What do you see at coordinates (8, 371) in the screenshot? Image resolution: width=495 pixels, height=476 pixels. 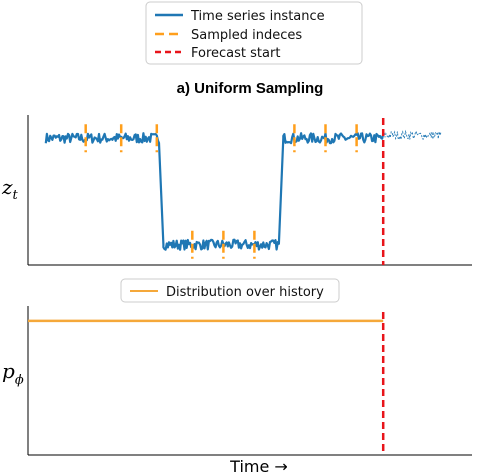 I see `bottom-y-axis-label-main: p` at bounding box center [8, 371].